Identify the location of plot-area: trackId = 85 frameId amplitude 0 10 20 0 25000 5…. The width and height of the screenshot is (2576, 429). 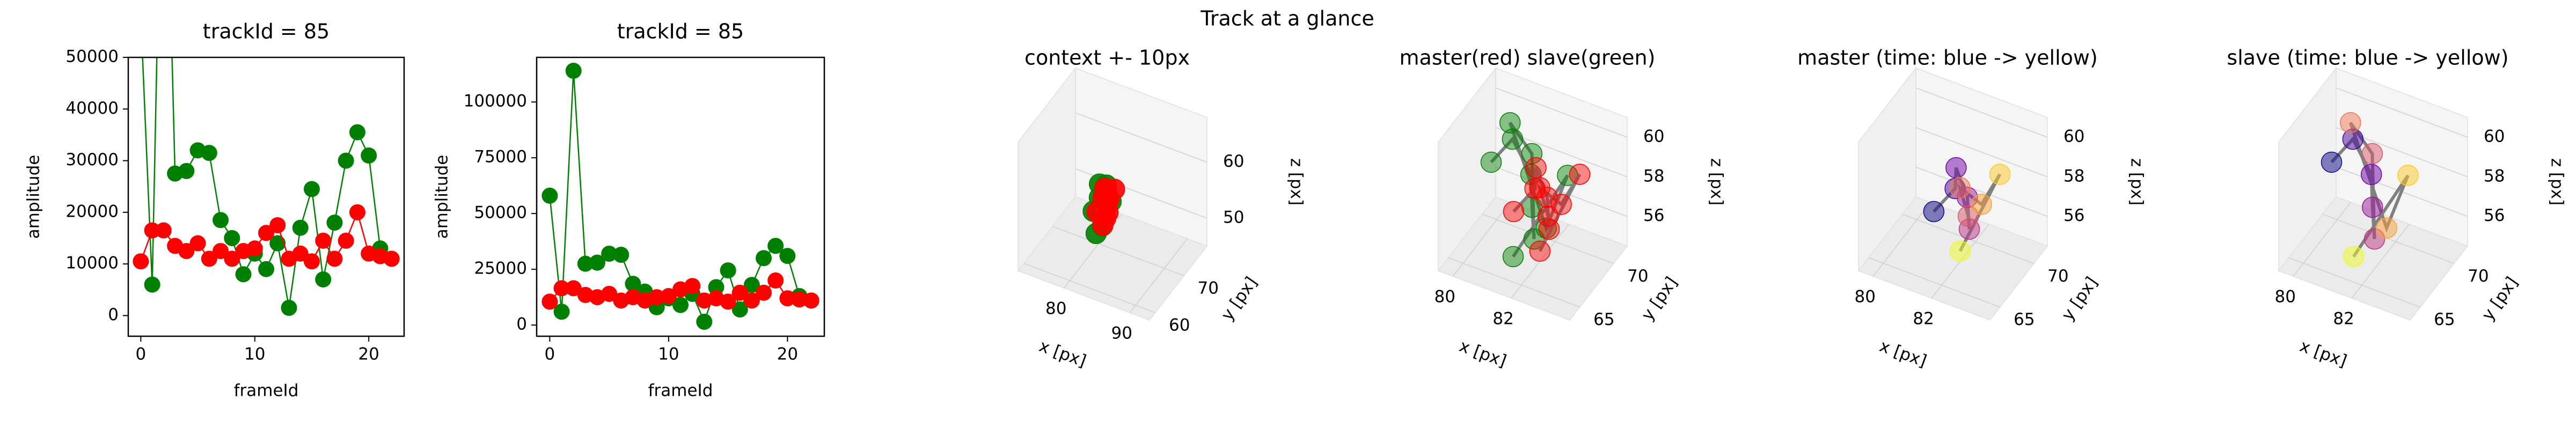
(629, 210).